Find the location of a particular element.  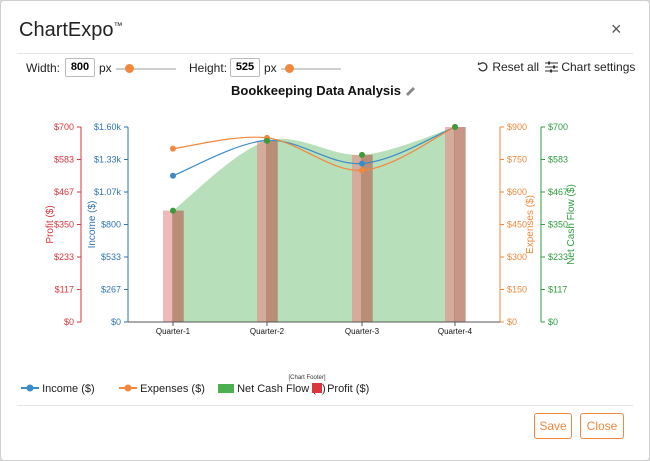

axis-tick-label-profit: $583 is located at coordinates (64, 160).